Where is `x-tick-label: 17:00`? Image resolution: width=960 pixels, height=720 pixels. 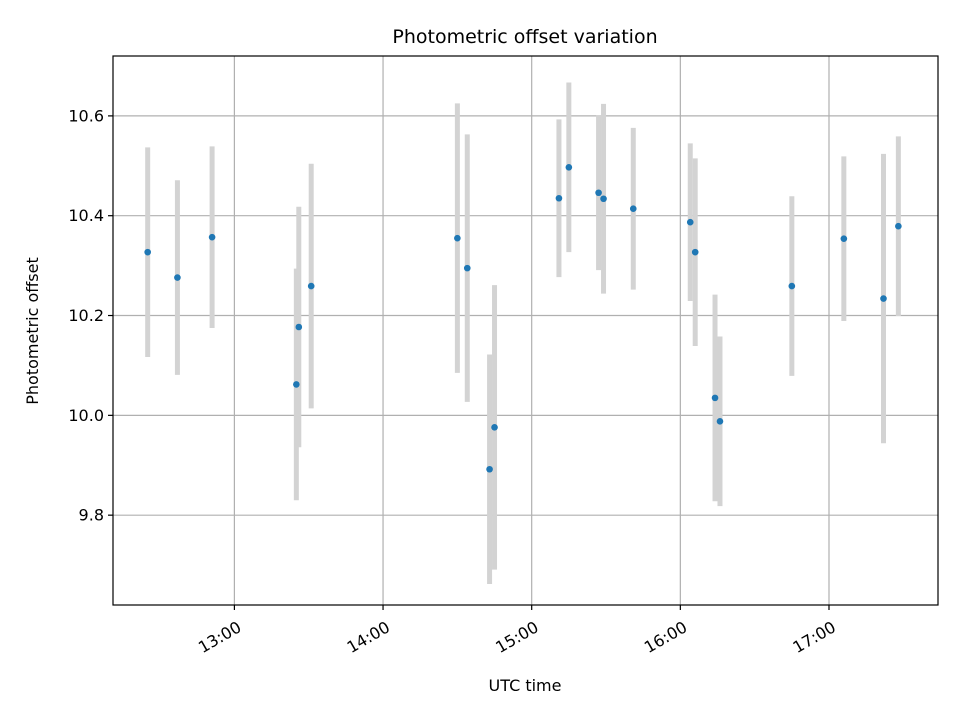 x-tick-label: 17:00 is located at coordinates (814, 637).